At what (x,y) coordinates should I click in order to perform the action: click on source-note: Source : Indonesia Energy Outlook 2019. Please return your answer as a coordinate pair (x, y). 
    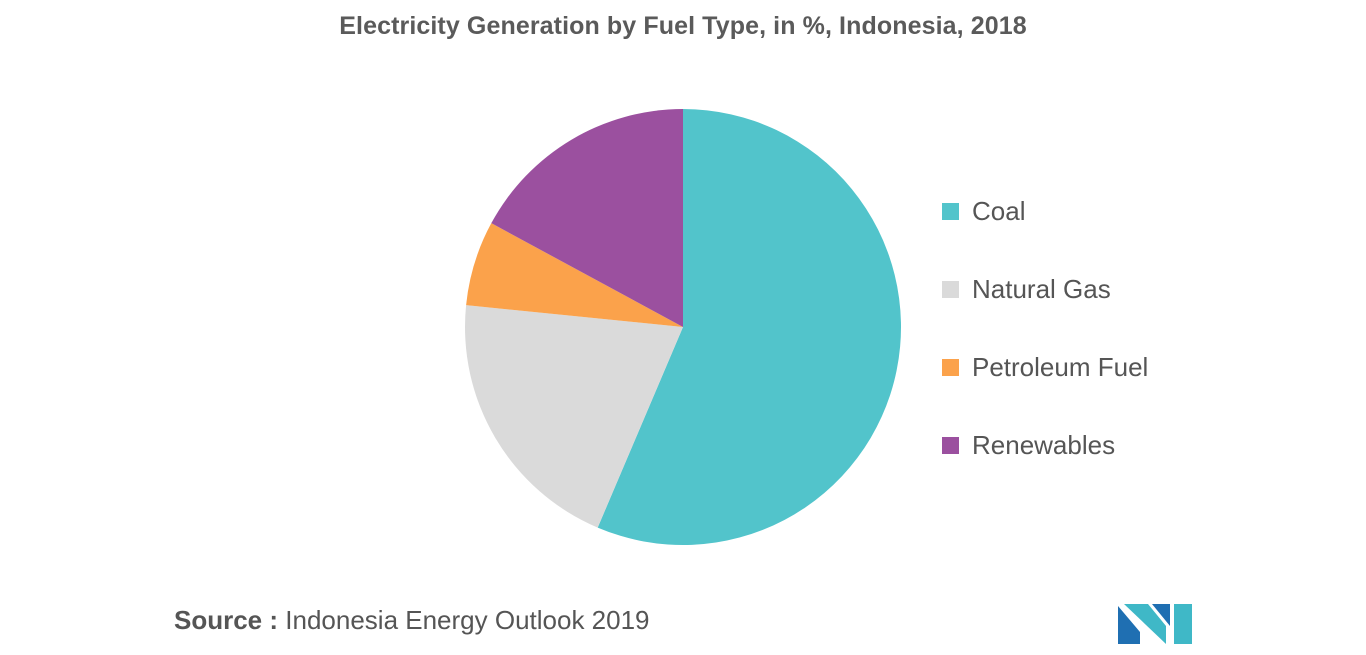
    Looking at the image, I should click on (412, 620).